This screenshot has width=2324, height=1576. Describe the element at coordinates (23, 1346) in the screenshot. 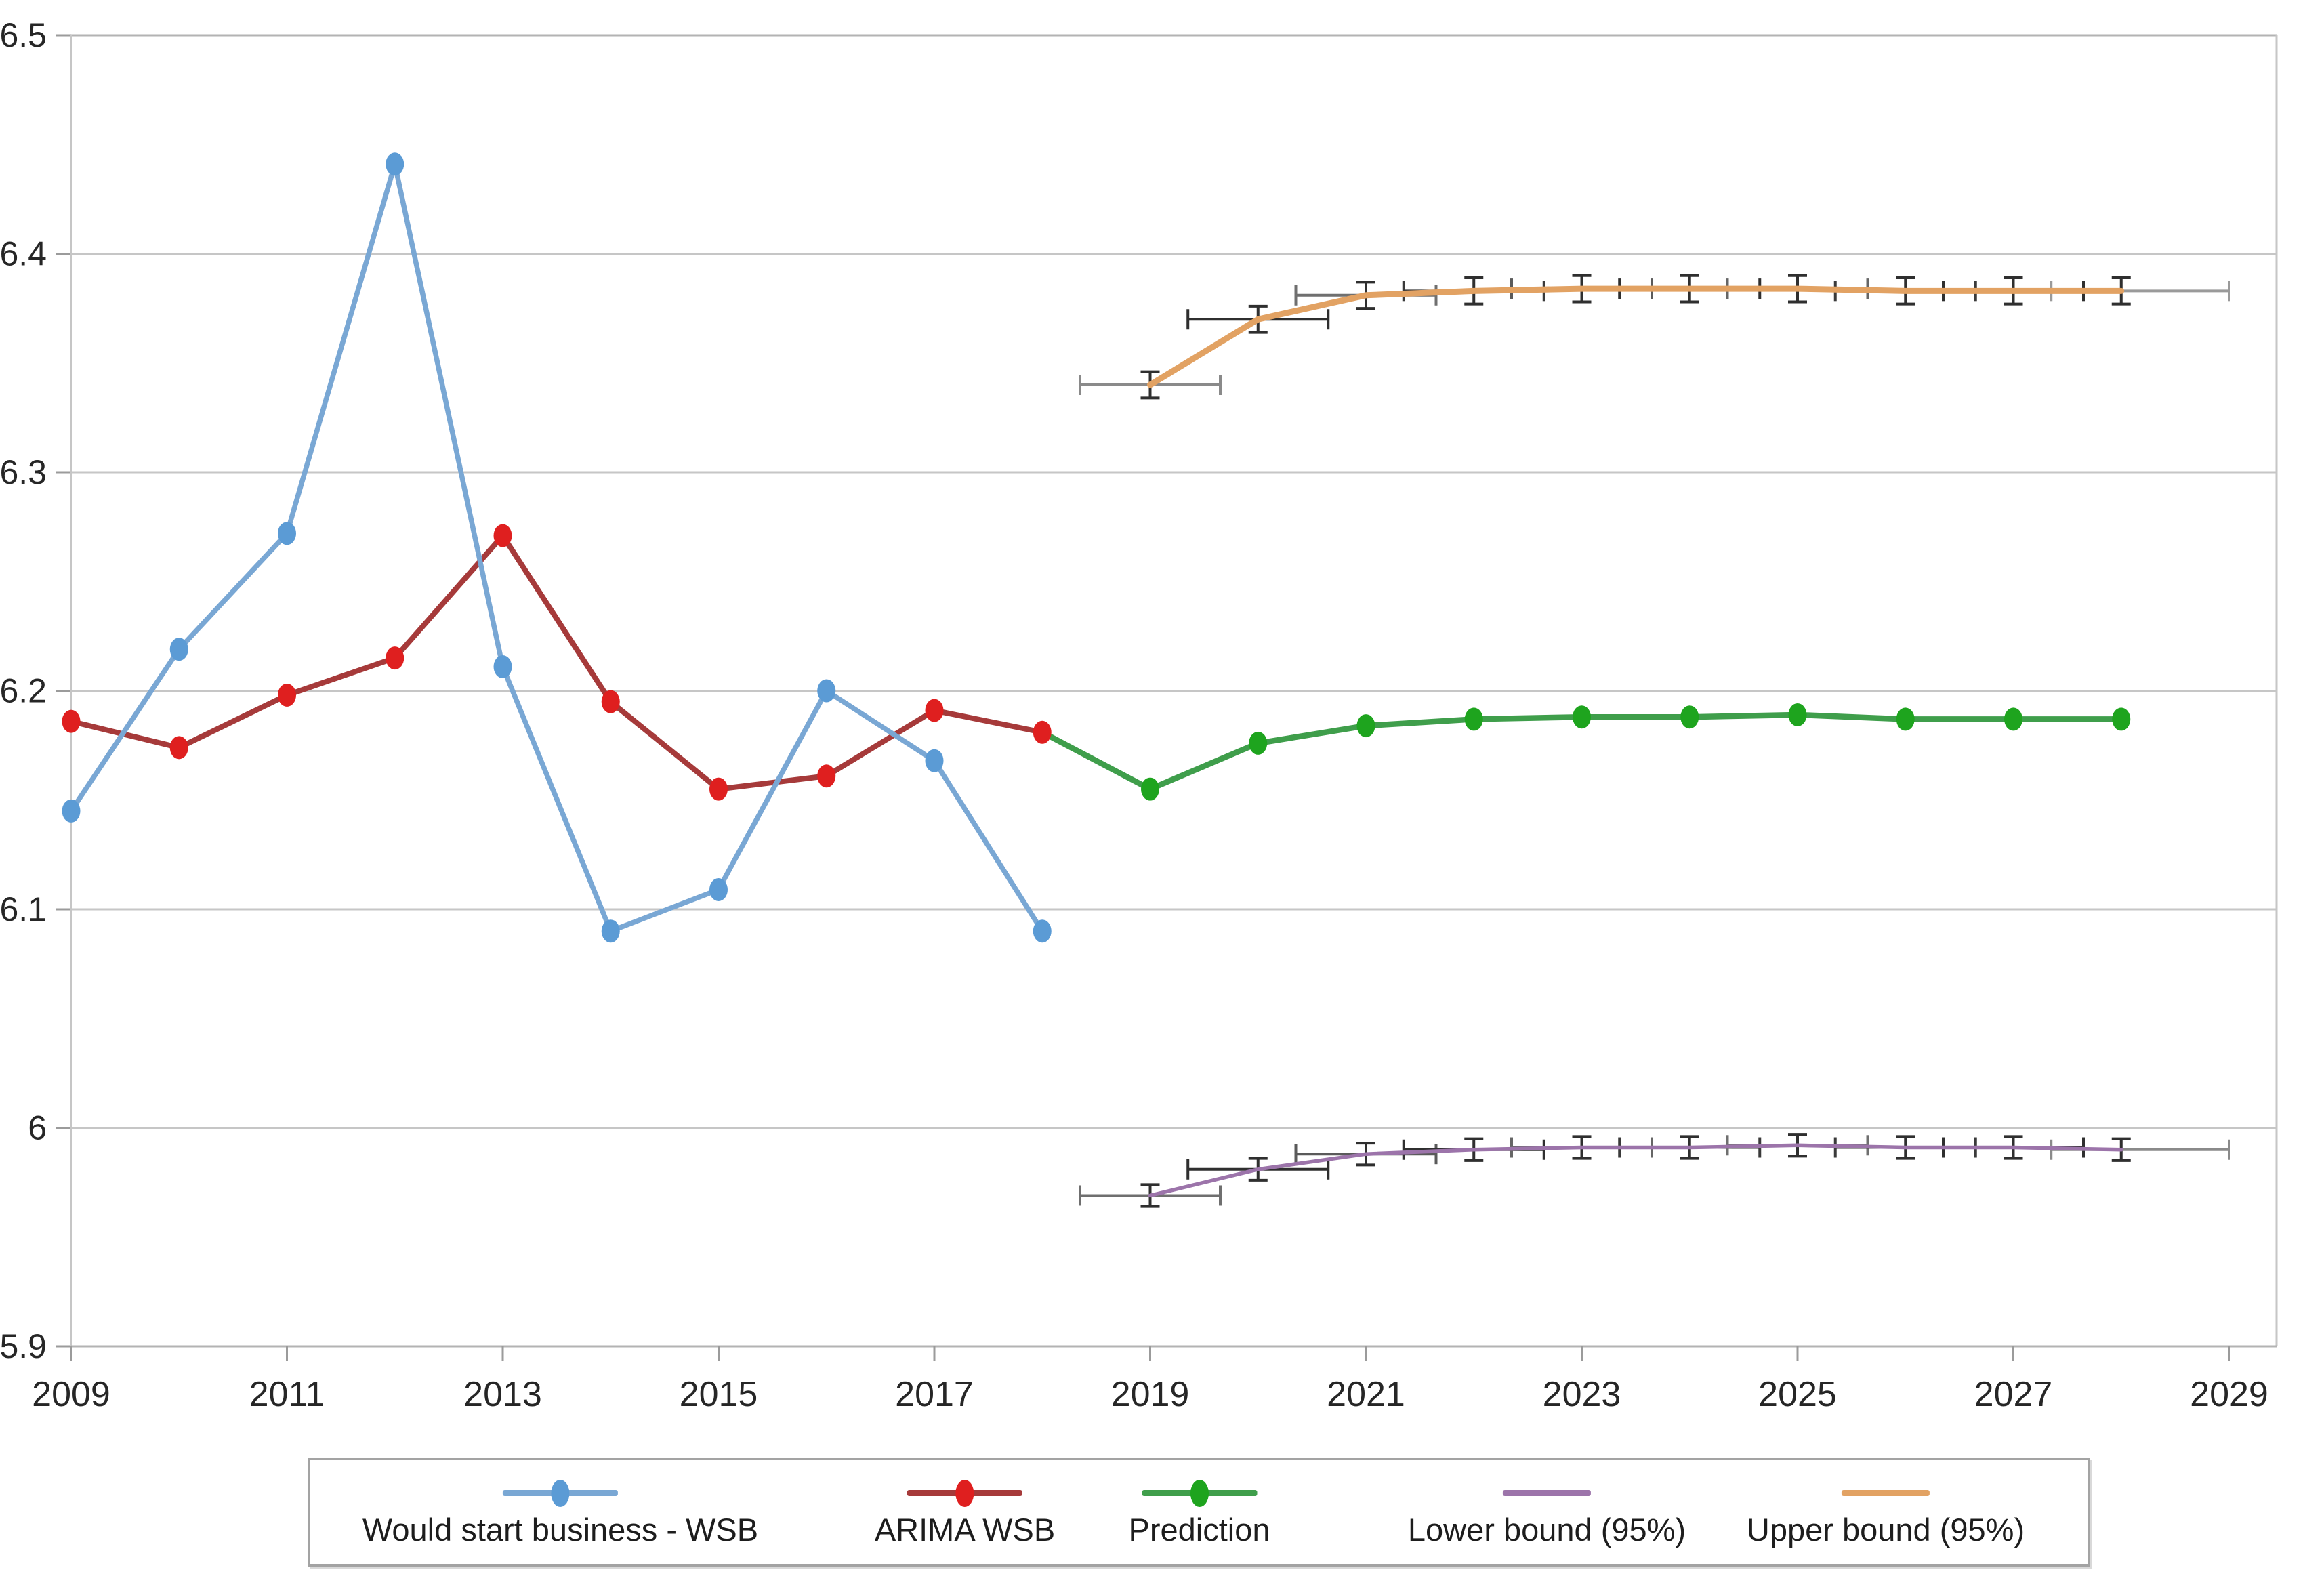

I see `y-tick-label: 5.9` at that location.